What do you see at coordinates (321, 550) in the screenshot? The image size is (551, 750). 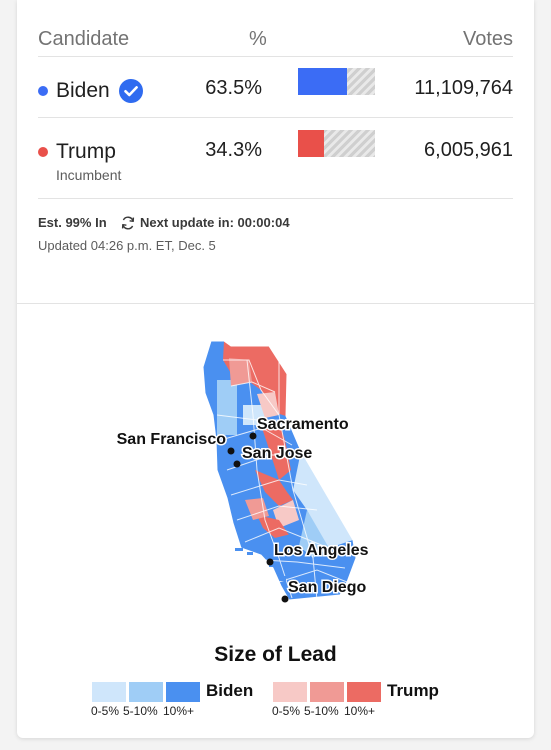 I see `city-label: Los Angeles` at bounding box center [321, 550].